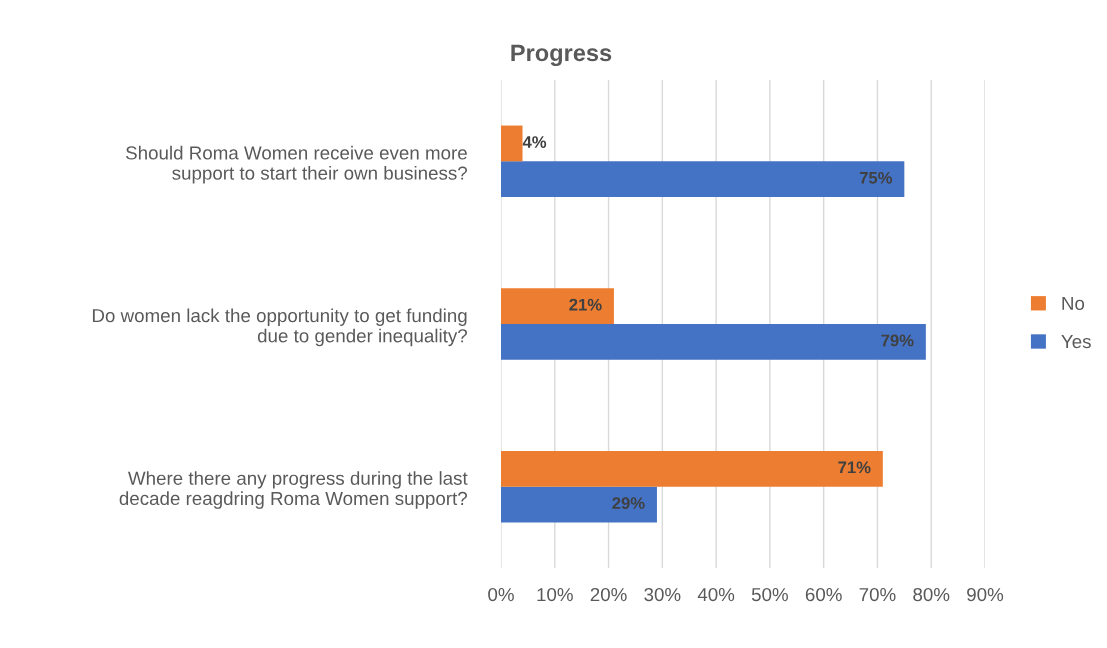 This screenshot has width=1107, height=648. I want to click on x-tick-label: 0%, so click(501, 594).